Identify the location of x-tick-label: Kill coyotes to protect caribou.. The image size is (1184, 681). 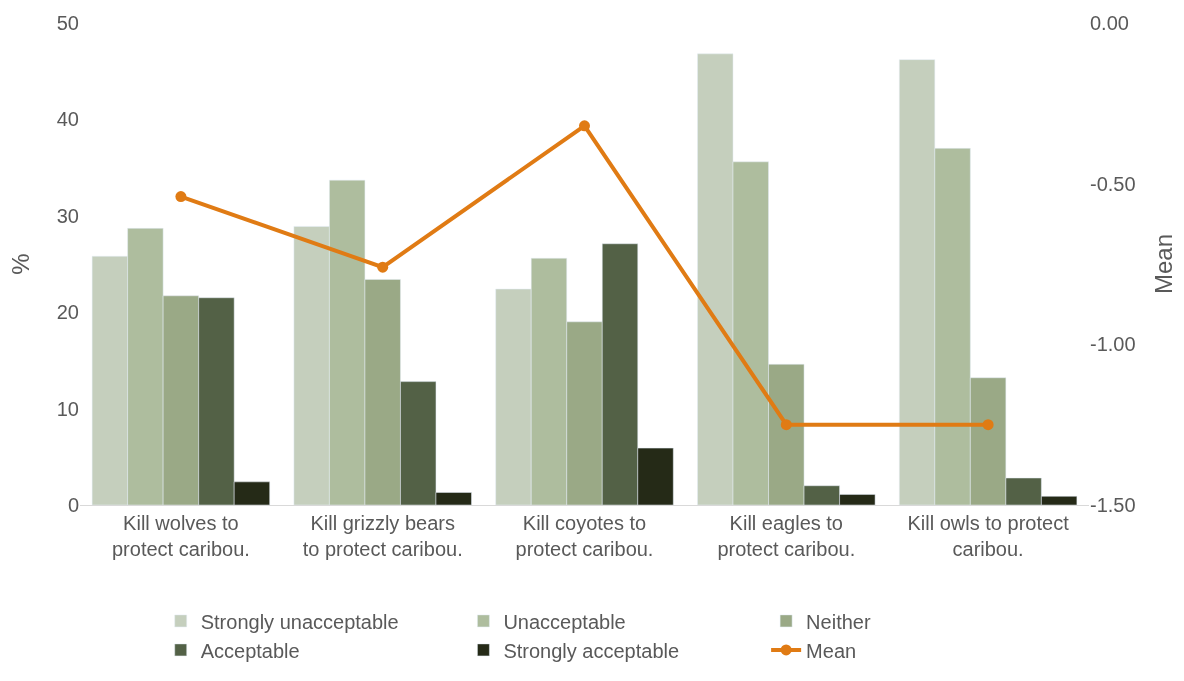
(584, 536).